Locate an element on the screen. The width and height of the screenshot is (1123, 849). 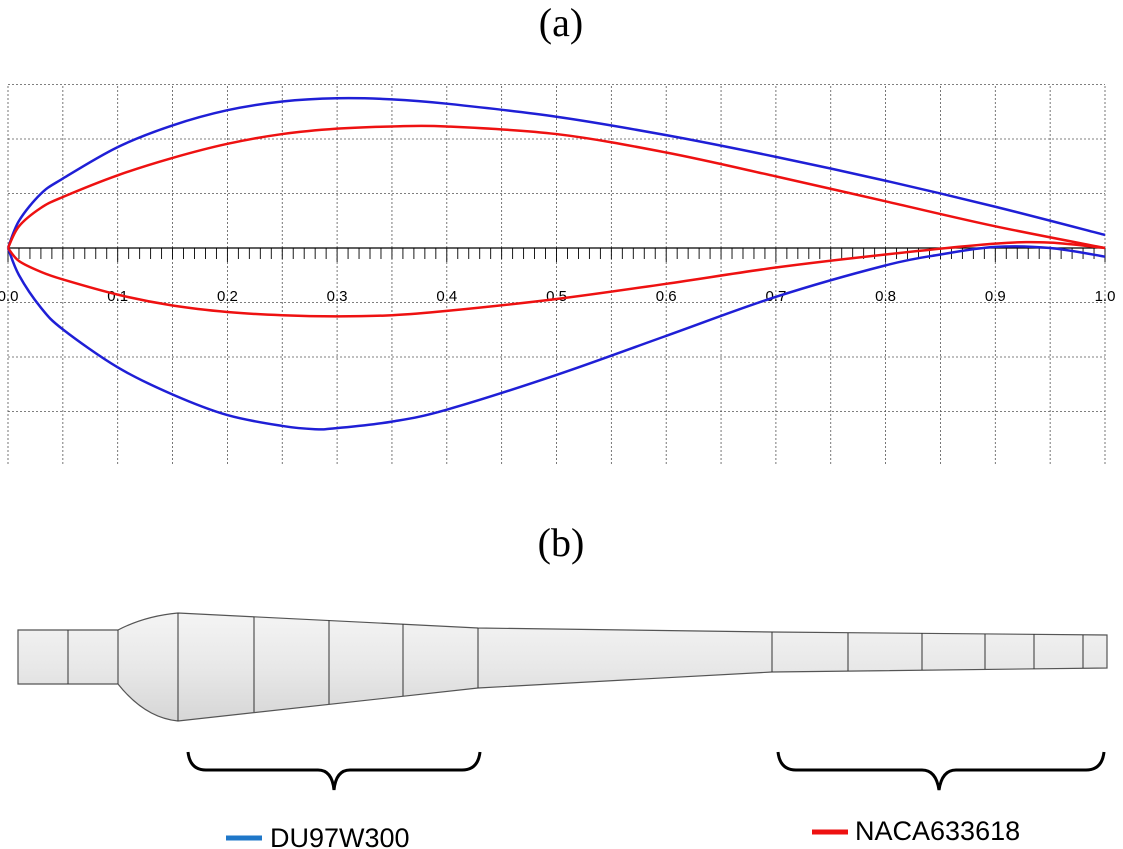
brace-du97w300 is located at coordinates (334, 771).